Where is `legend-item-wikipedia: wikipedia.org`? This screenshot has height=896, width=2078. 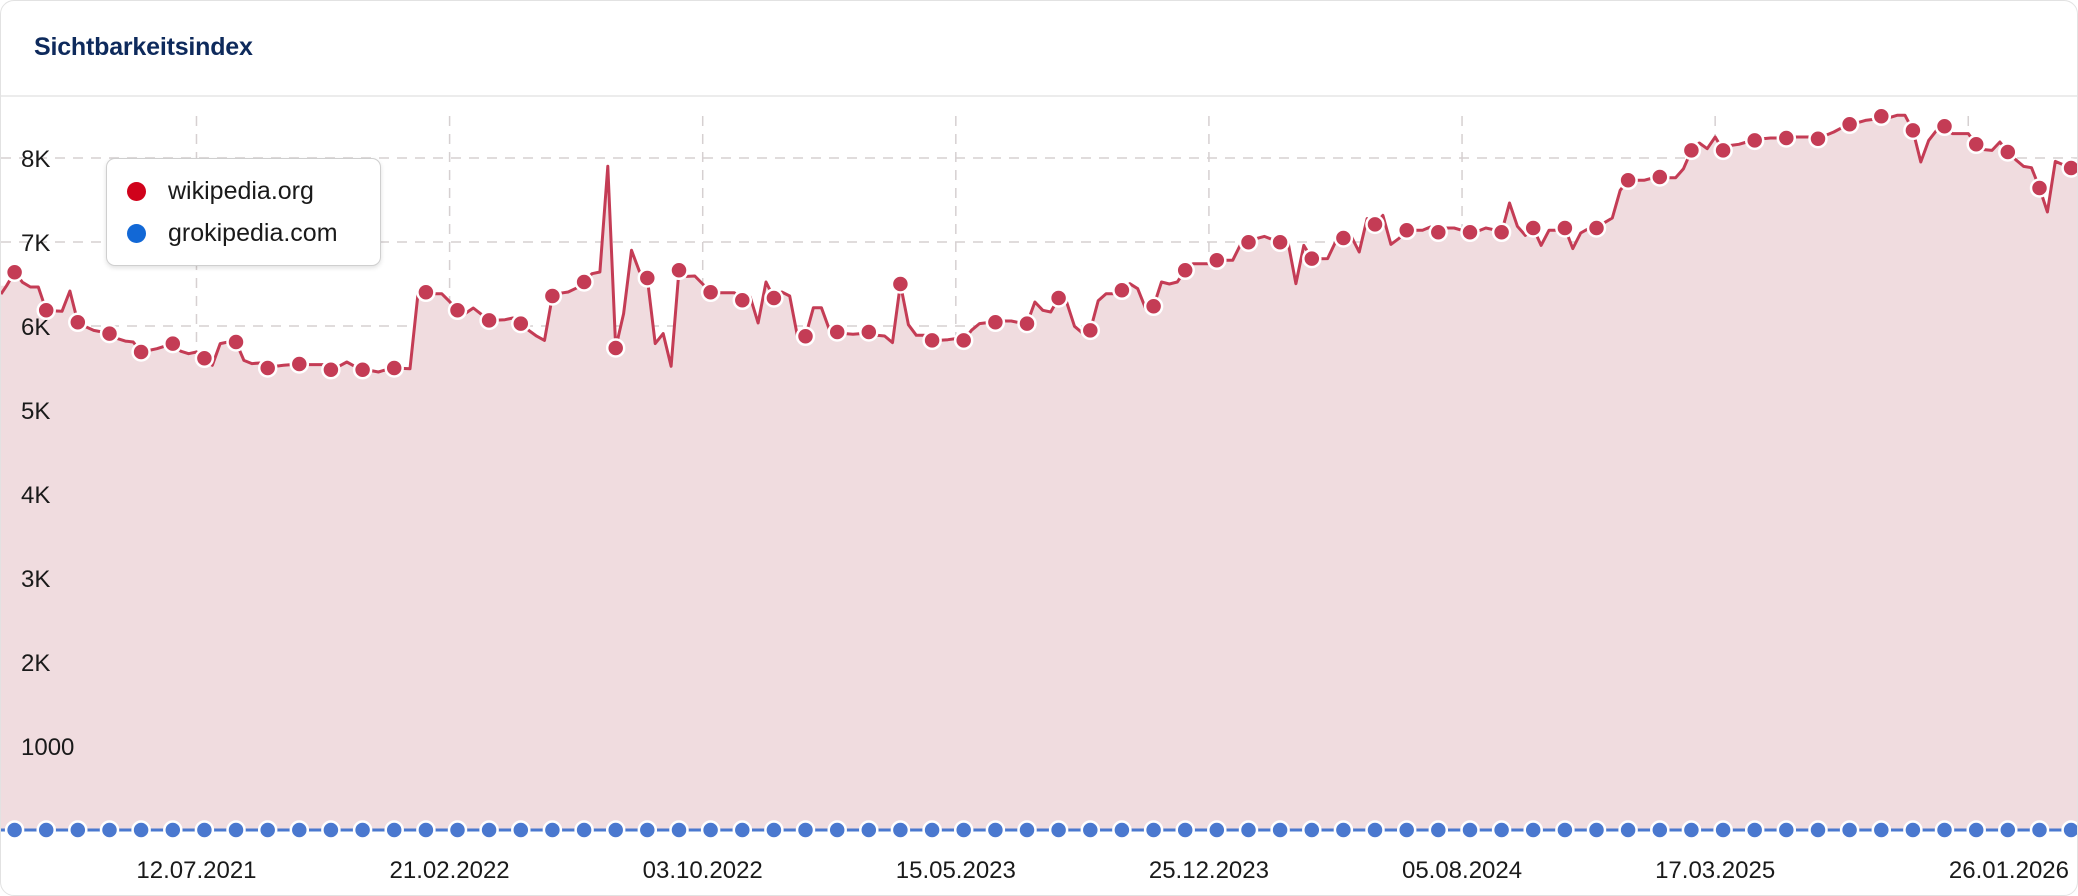
legend-item-wikipedia: wikipedia.org is located at coordinates (220, 191).